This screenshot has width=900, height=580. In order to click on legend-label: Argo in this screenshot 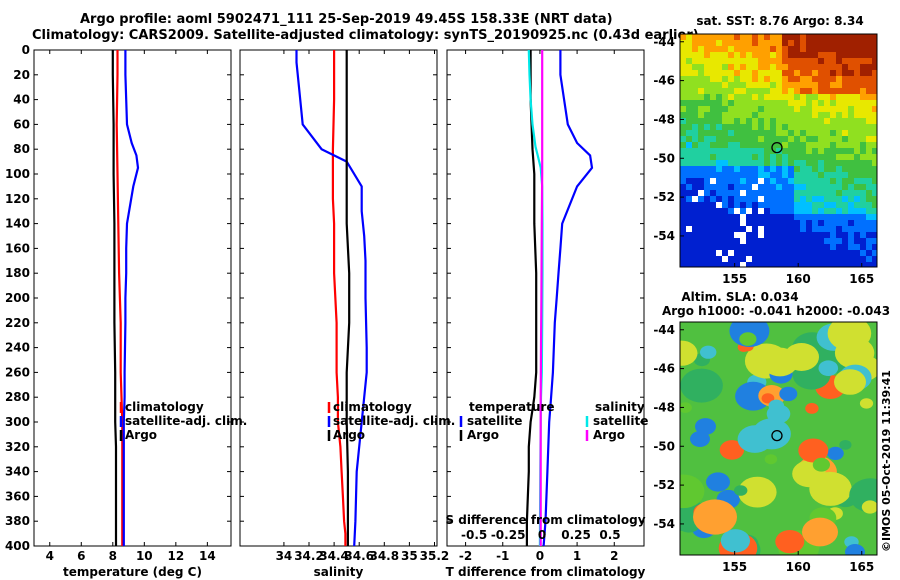, I will do `click(141, 435)`.